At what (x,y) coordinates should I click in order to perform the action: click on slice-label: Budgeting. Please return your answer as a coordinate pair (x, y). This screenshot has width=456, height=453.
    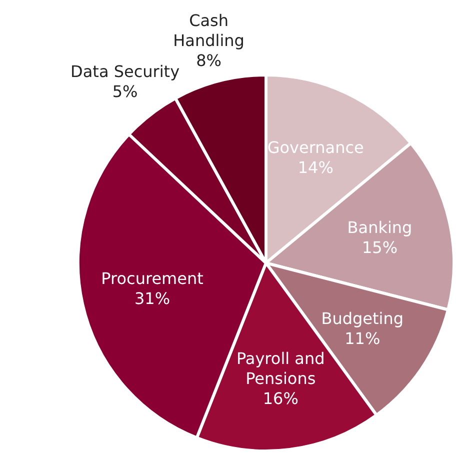
    Looking at the image, I should click on (362, 318).